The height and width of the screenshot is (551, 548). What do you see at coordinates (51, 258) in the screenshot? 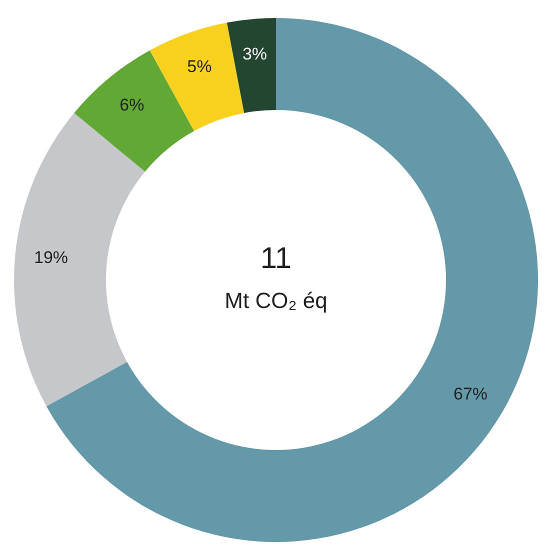
I see `data-label: 19%` at bounding box center [51, 258].